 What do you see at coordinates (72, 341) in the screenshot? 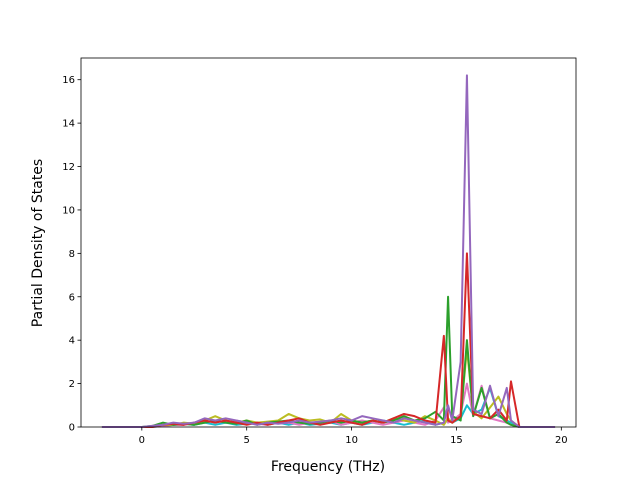
I see `y-tick-label: 4` at bounding box center [72, 341].